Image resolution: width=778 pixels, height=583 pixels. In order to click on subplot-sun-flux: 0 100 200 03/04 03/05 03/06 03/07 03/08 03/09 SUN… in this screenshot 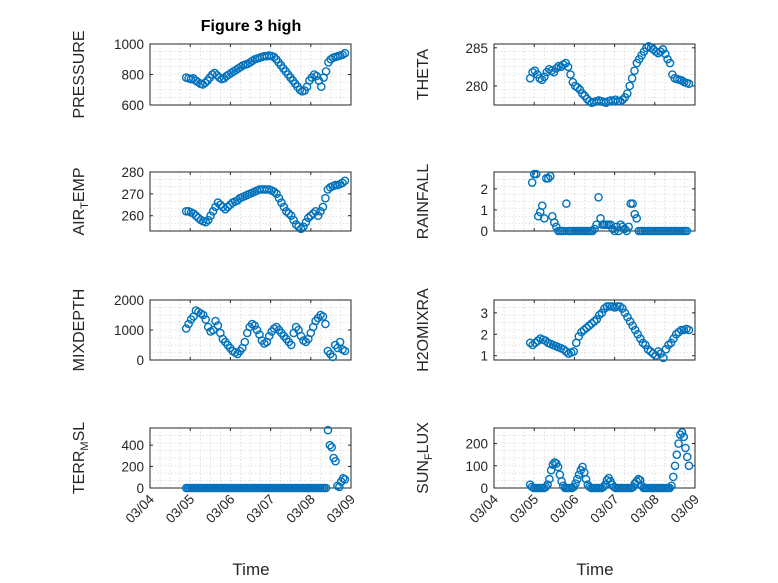, I will do `click(558, 474)`.